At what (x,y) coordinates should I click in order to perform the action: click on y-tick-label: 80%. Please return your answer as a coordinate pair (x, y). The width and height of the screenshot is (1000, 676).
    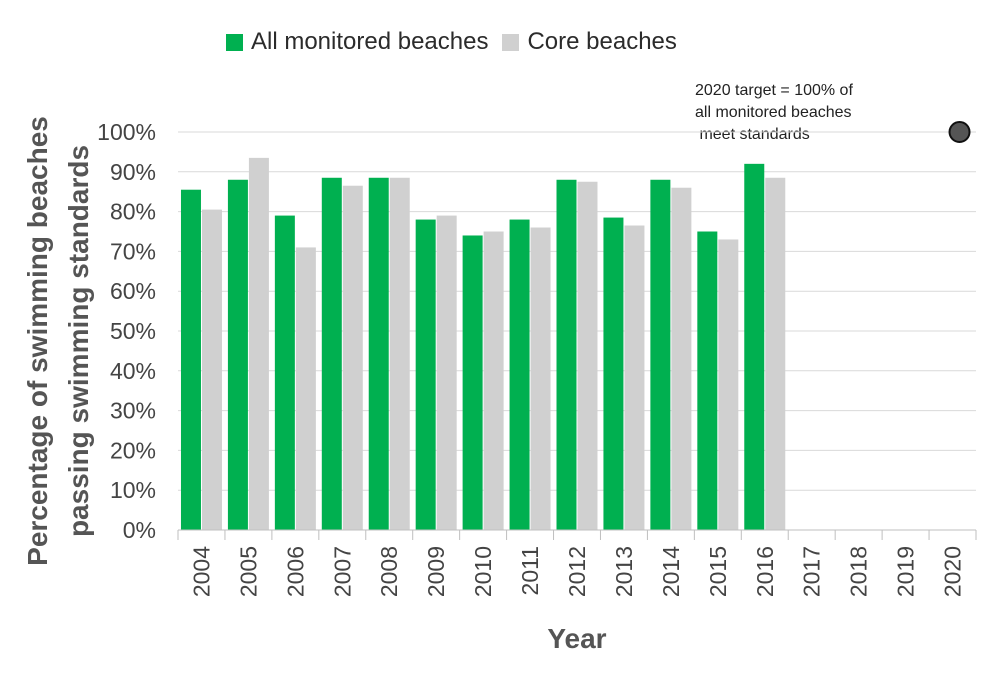
    Looking at the image, I should click on (133, 212).